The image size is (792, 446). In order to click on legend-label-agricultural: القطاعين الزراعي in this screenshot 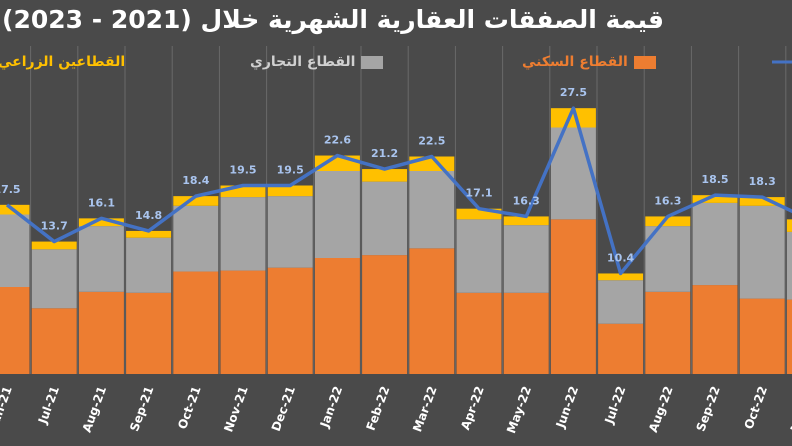, I will do `click(63, 62)`.